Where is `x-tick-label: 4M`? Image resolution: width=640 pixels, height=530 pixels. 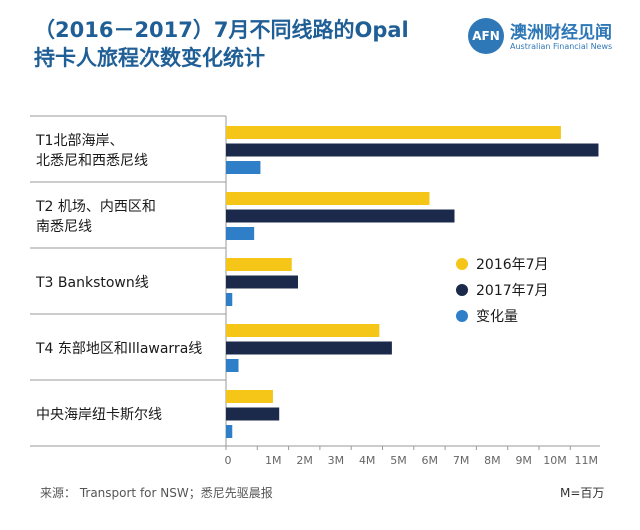
x-tick-label: 4M is located at coordinates (367, 460).